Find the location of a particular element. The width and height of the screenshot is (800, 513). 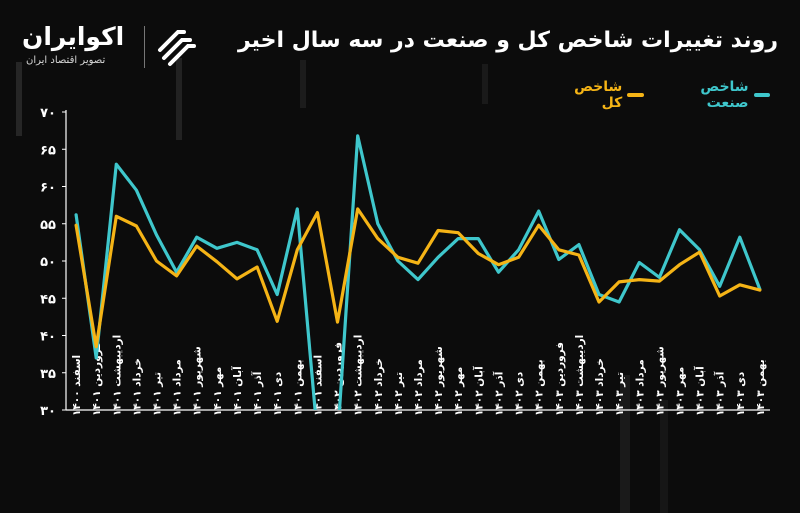

legend-item-total: شاخص کل is located at coordinates (599, 95).